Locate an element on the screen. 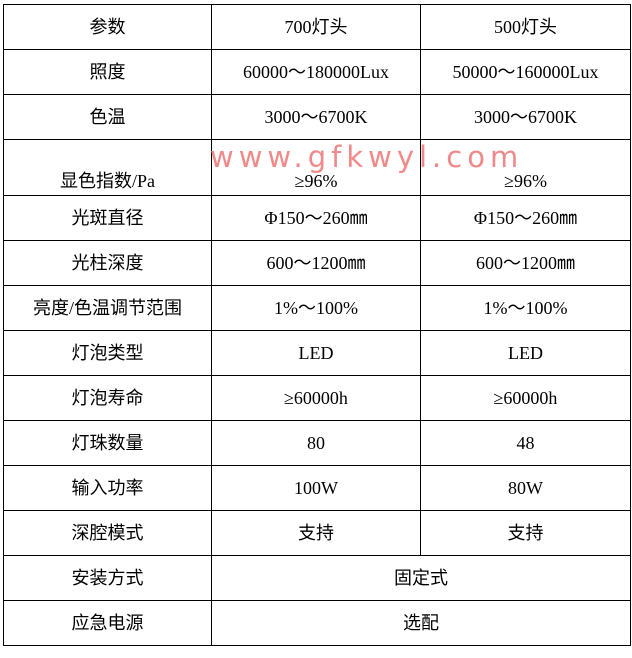 Image resolution: width=632 pixels, height=658 pixels. table-row: 光斑直径 Φ150～260㎜ Φ150～260㎜ is located at coordinates (317, 218).